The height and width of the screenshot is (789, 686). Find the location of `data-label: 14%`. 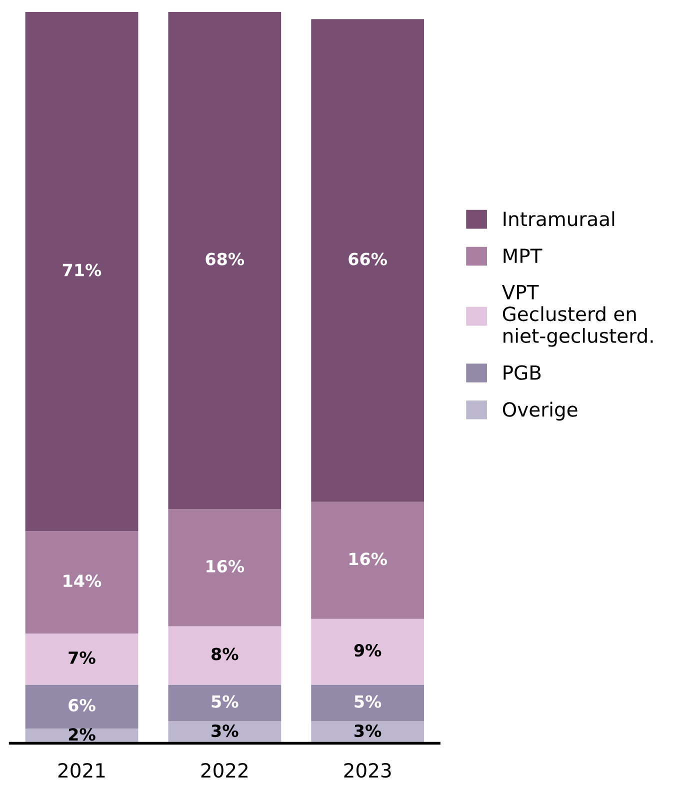

data-label: 14% is located at coordinates (83, 581).